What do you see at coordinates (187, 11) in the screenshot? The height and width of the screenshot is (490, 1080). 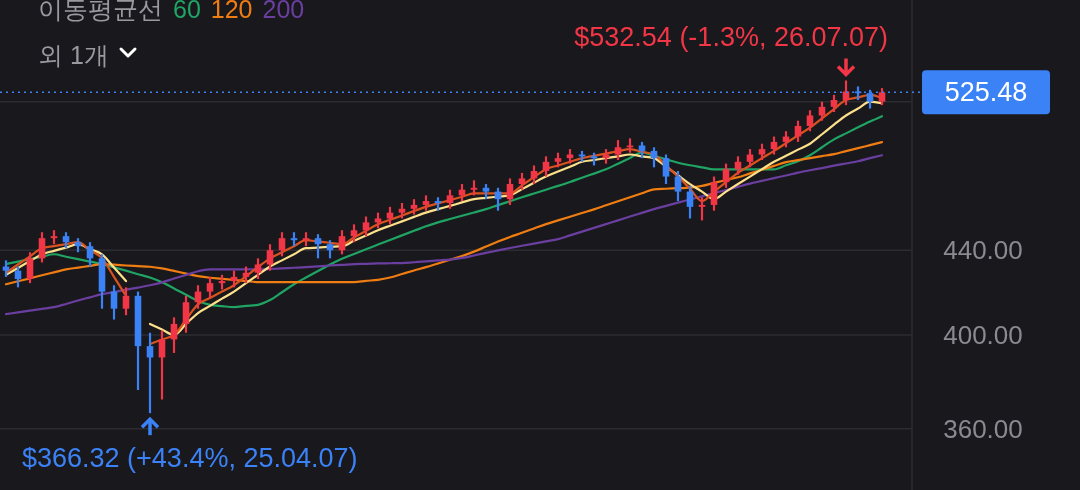 I see `text: 60` at bounding box center [187, 11].